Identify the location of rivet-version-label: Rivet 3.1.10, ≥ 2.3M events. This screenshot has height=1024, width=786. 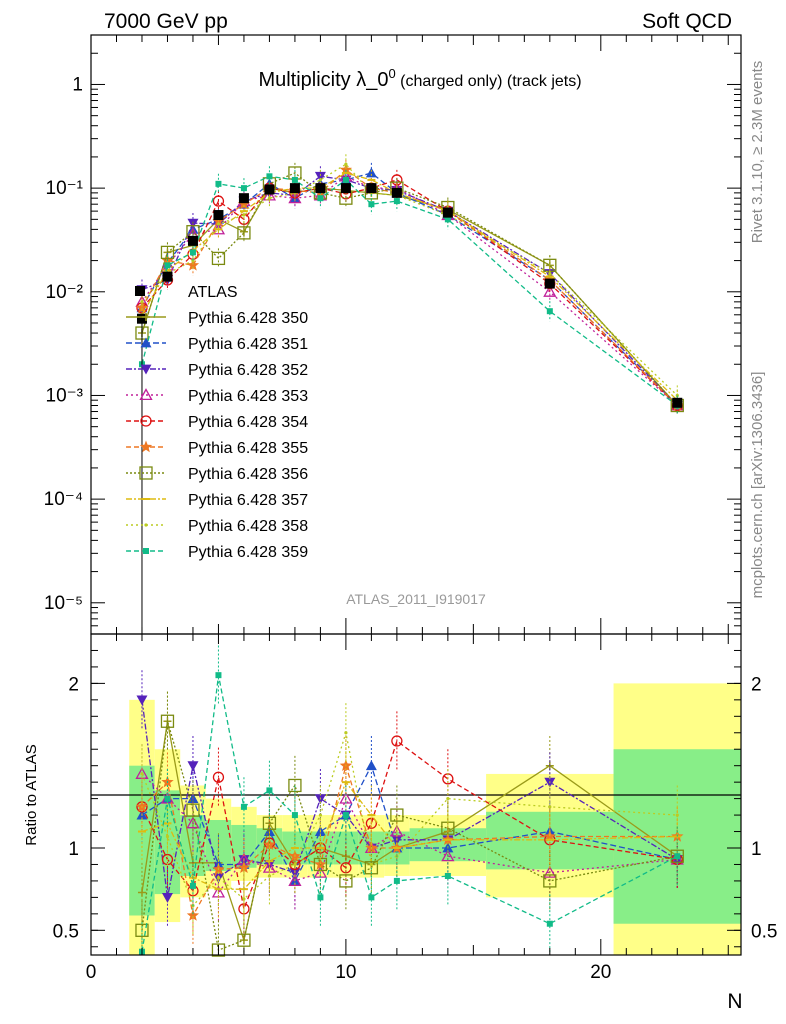
(757, 152).